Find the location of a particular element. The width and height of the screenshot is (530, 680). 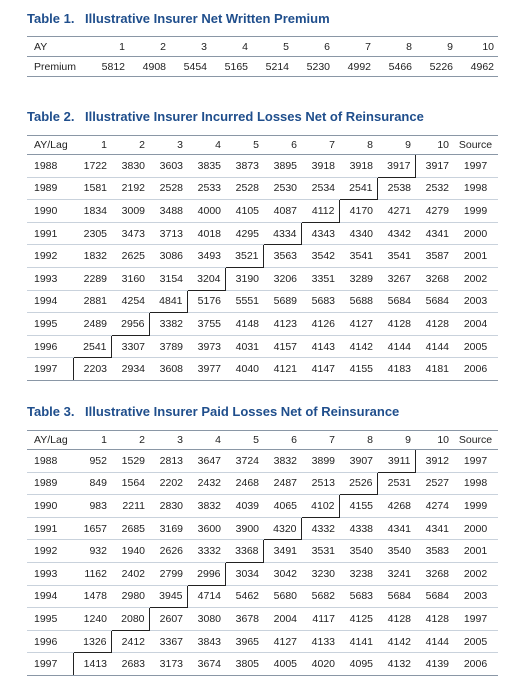

loss-value-cell: 3382 is located at coordinates (167, 324).